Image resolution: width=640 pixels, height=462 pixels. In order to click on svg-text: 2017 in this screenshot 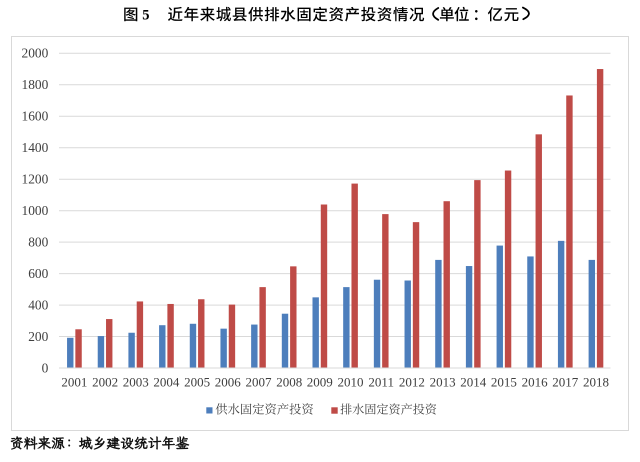, I will do `click(565, 382)`.